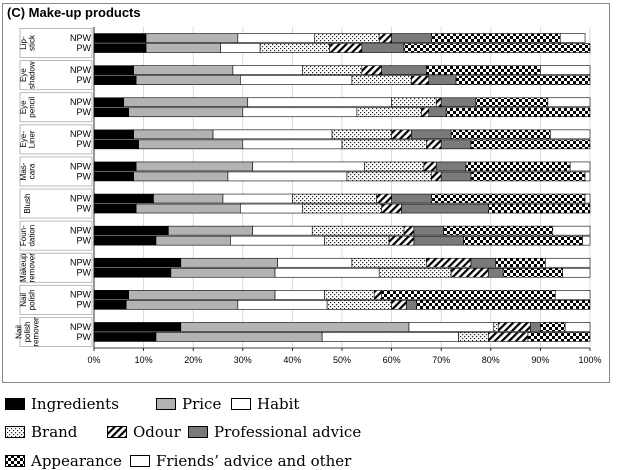  Describe the element at coordinates (23, 107) in the screenshot. I see `group-label-eye-pencil-0: Eye` at that location.